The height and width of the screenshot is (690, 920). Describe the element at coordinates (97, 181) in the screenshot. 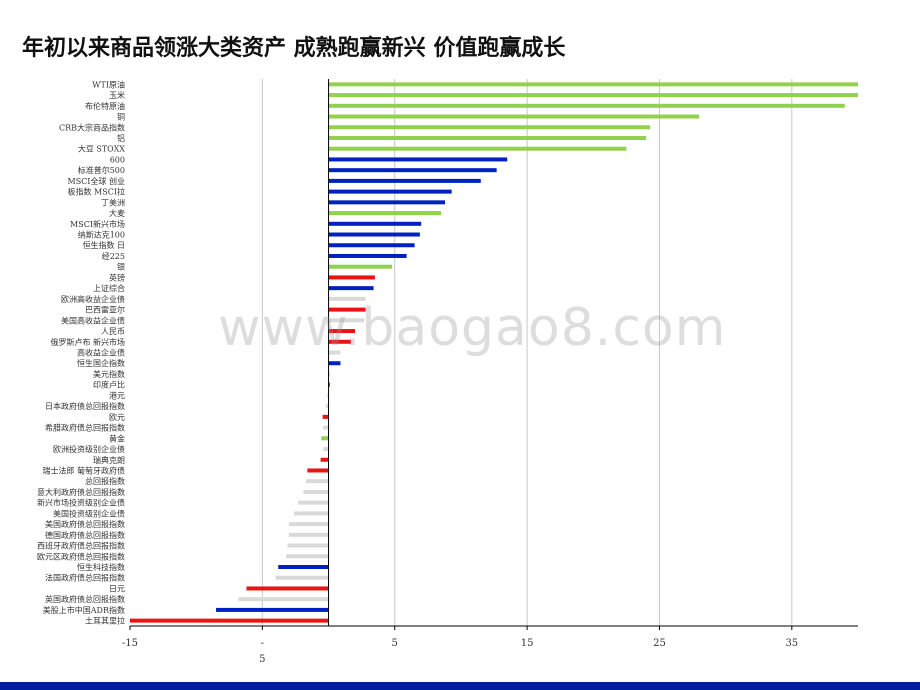

I see `category-label: MSCI全球 创业` at that location.